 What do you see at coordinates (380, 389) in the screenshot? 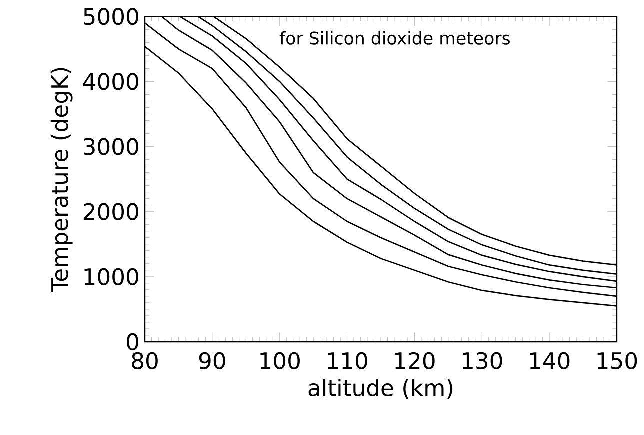
I see `x-axis-title: altitude (km)` at bounding box center [380, 389].